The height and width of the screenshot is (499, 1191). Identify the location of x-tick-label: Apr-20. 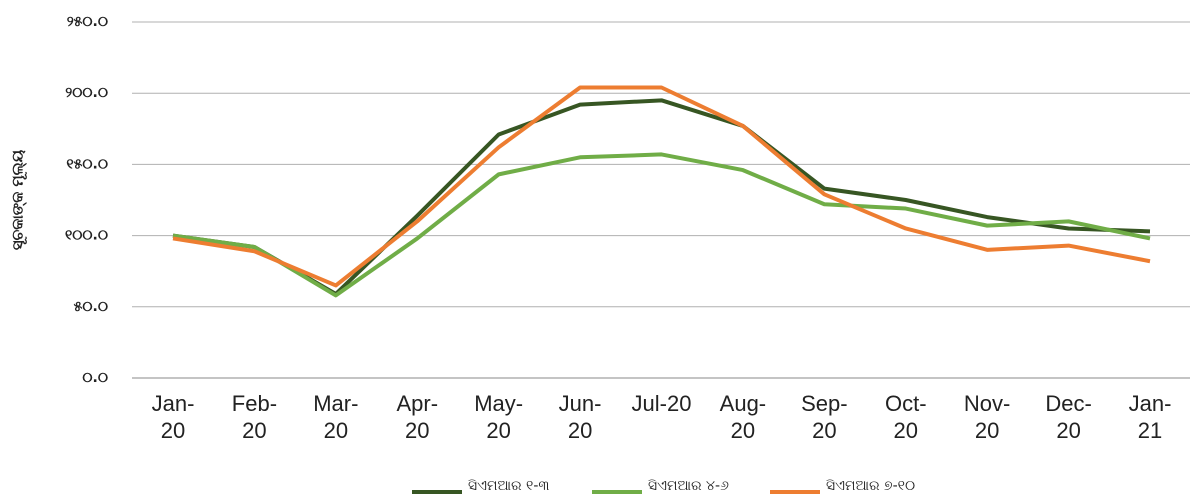
(417, 417).